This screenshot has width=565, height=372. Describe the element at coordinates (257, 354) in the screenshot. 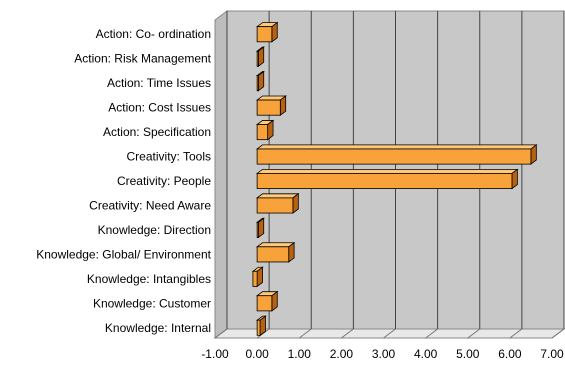

I see `tick-label: 0.00` at that location.